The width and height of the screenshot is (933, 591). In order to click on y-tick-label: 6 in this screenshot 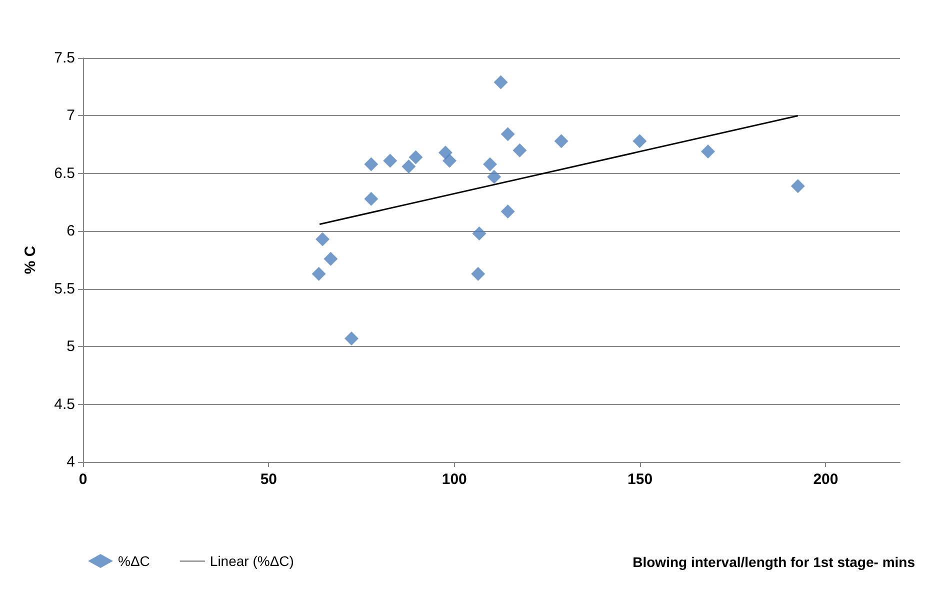, I will do `click(70, 231)`.